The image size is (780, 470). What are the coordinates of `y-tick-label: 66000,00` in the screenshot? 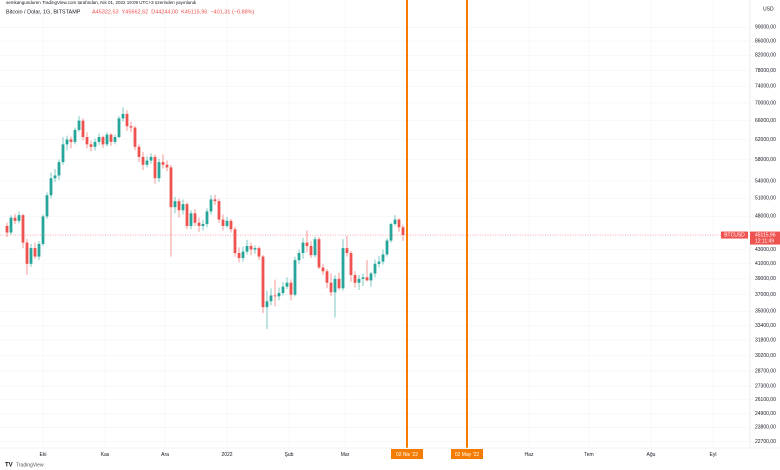 It's located at (765, 121).